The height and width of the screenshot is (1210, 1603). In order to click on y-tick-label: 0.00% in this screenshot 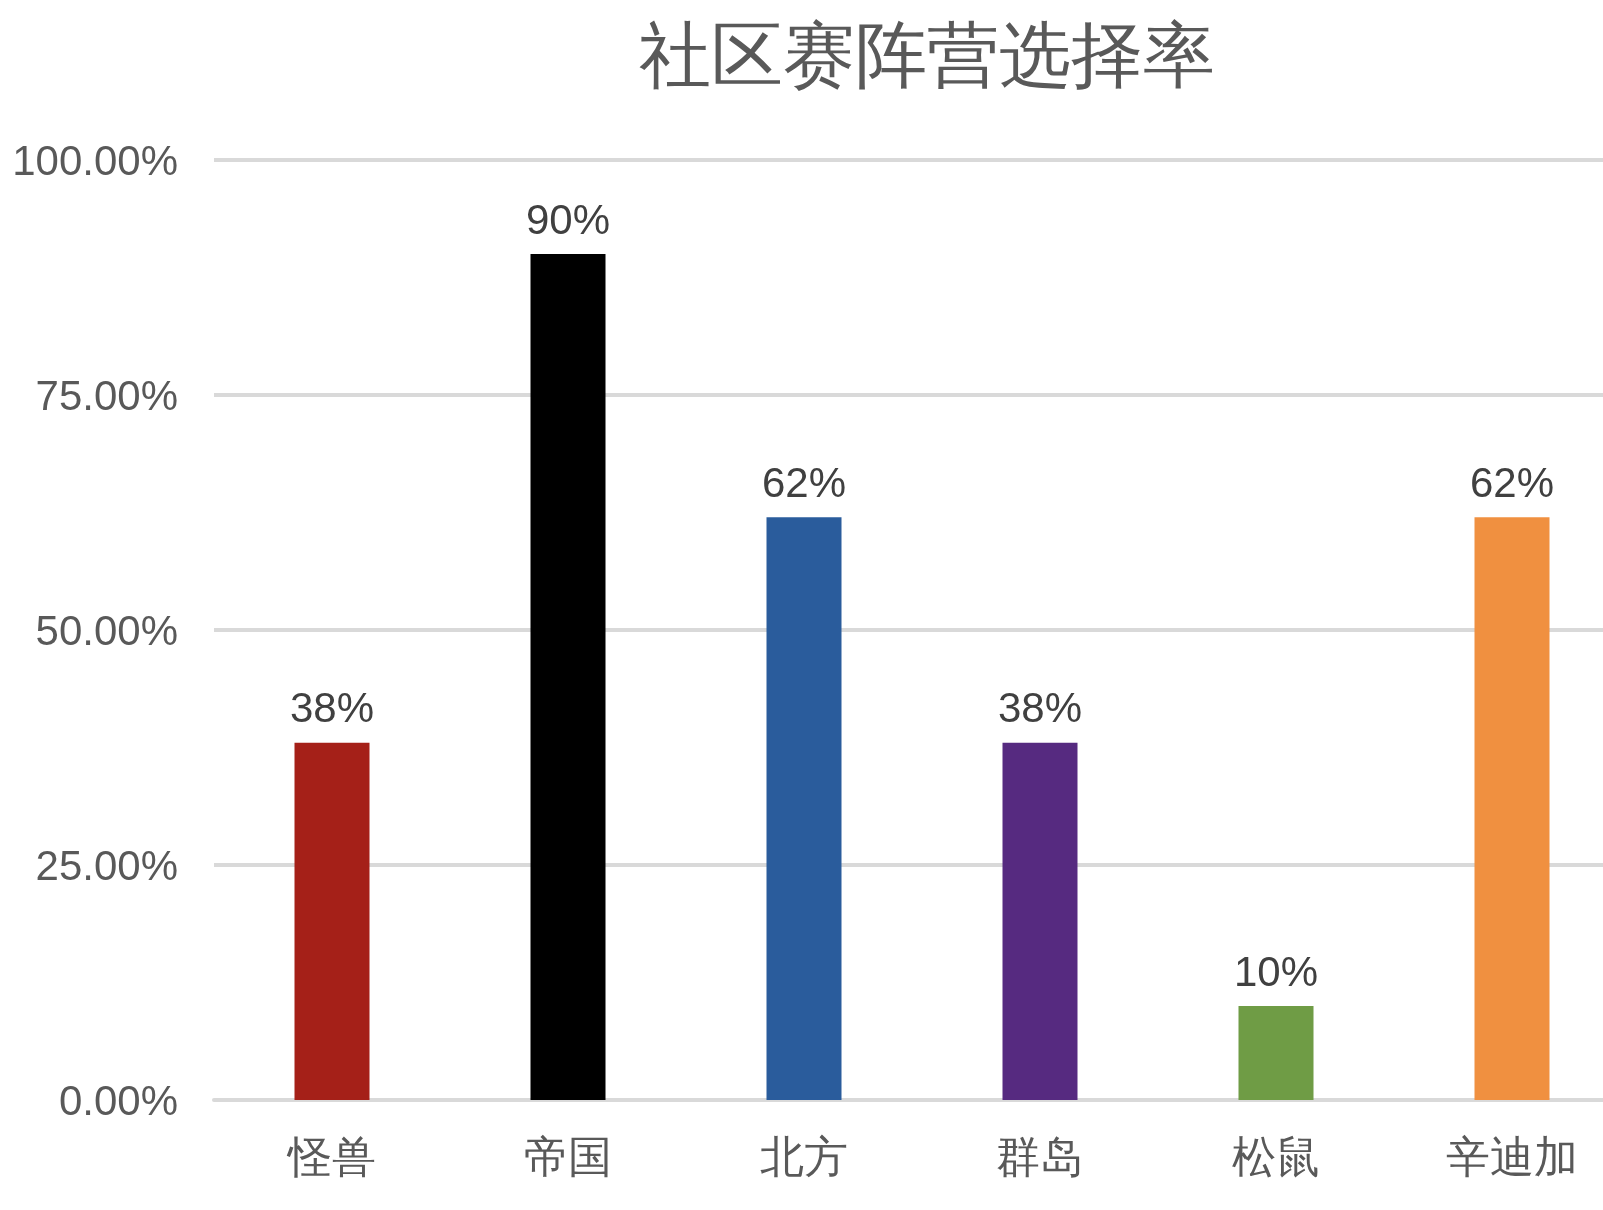, I will do `click(118, 1100)`.